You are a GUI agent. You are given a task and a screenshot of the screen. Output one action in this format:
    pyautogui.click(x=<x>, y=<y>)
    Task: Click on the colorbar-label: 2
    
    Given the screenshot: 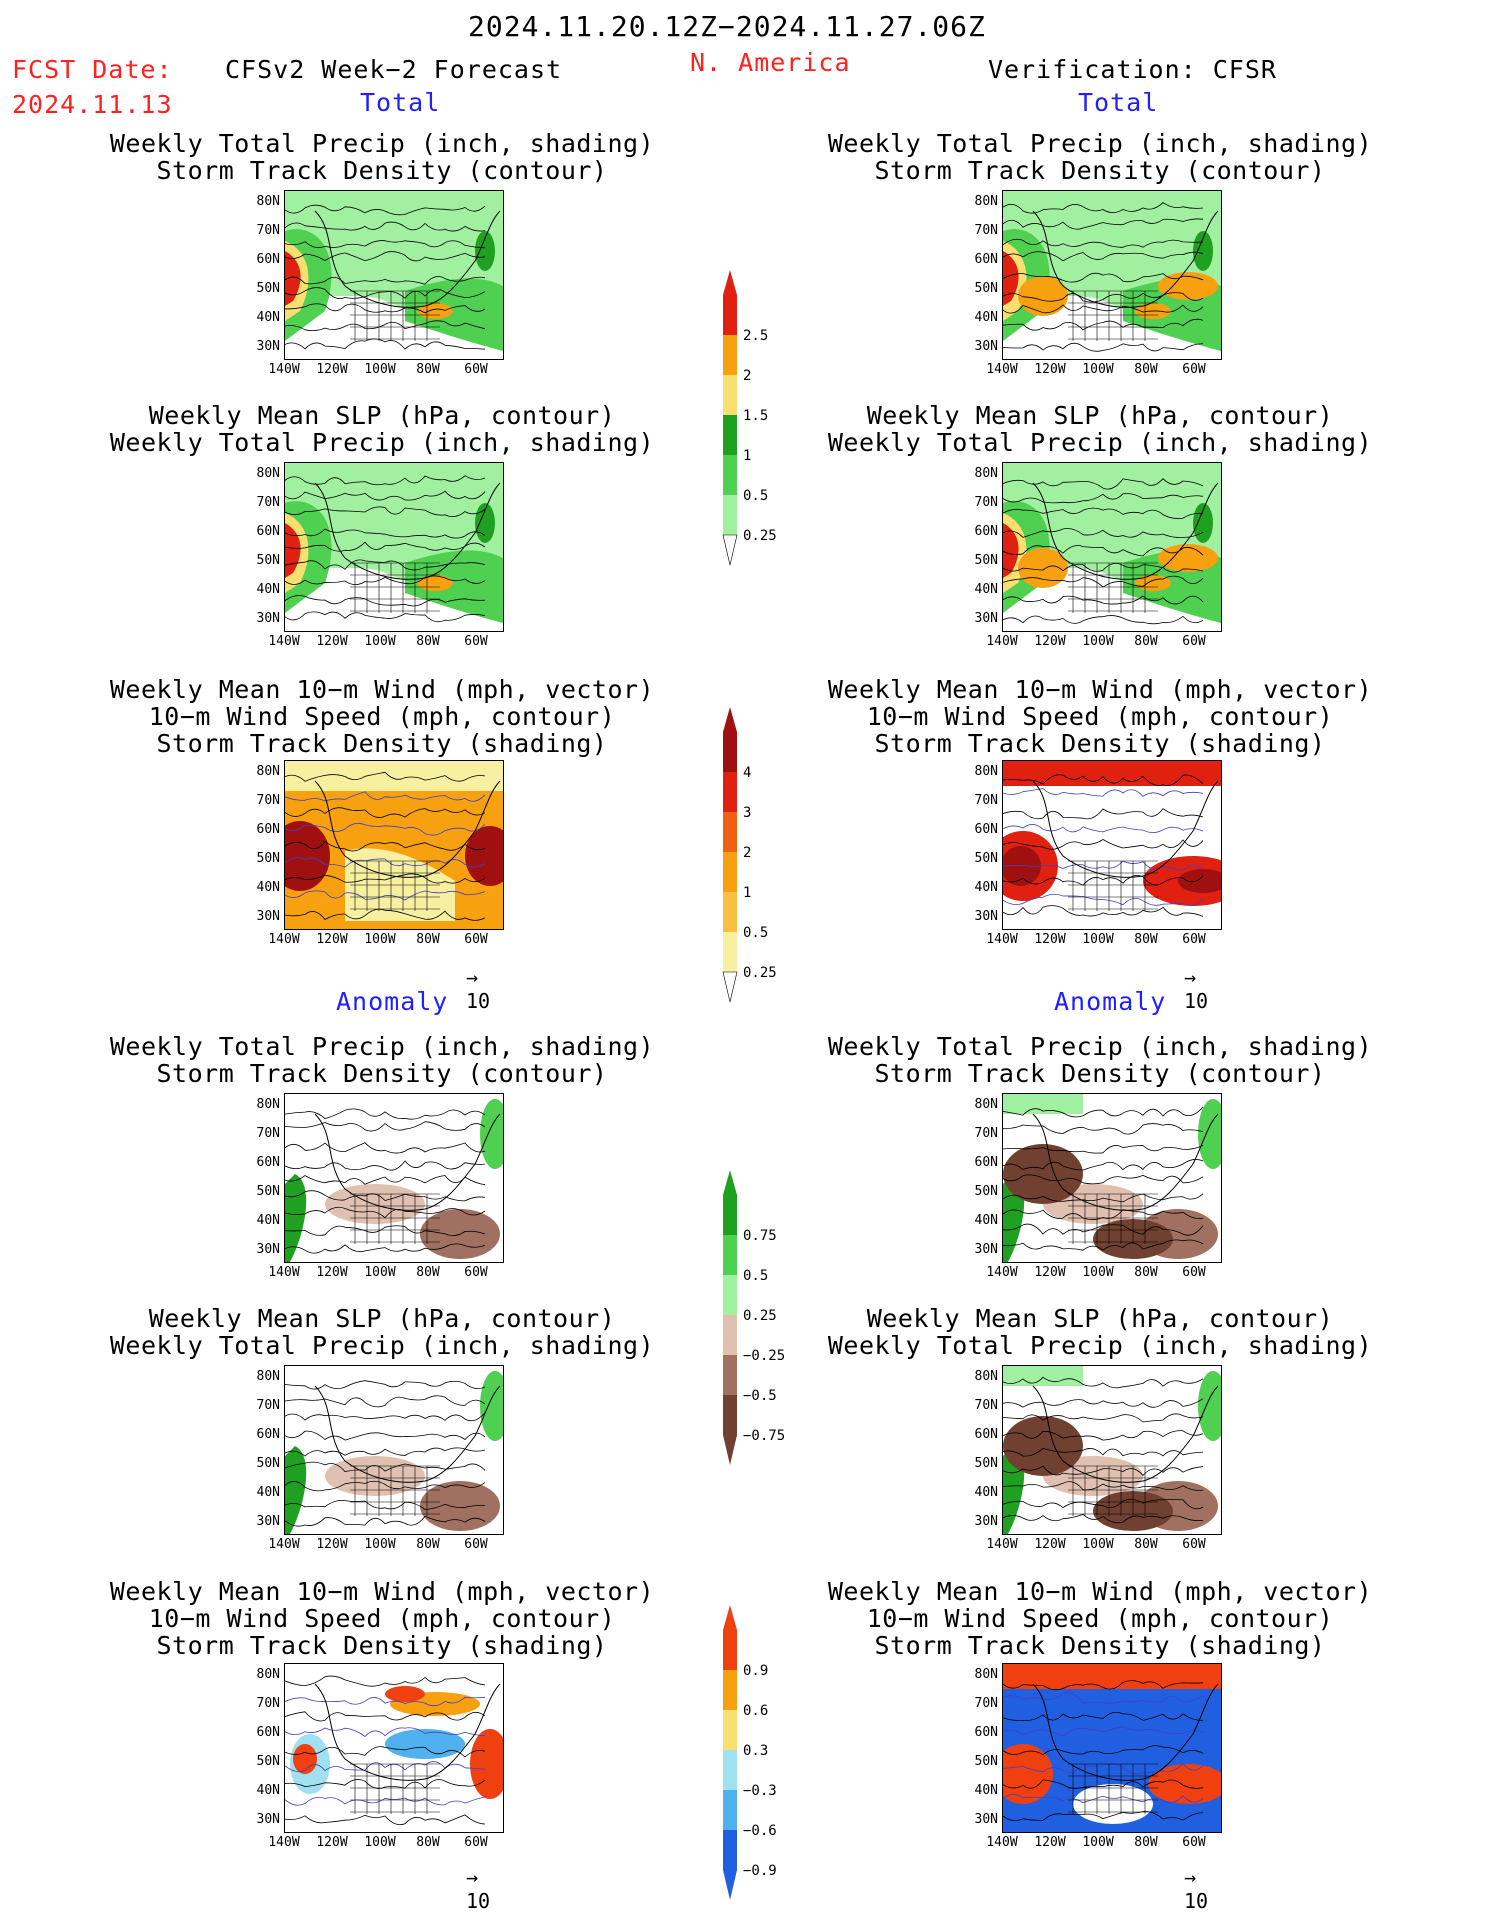 What is the action you would take?
    pyautogui.click(x=747, y=376)
    